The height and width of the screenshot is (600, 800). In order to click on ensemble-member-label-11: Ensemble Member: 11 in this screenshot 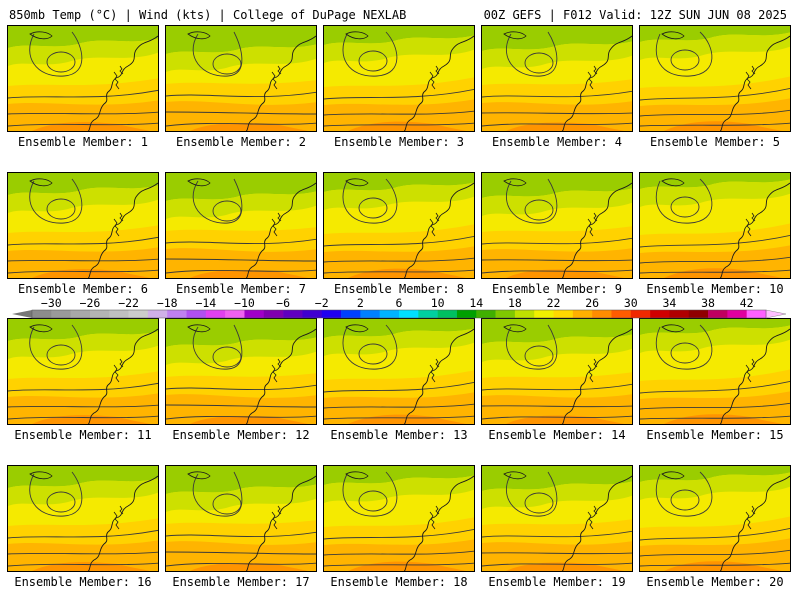, I will do `click(83, 435)`.